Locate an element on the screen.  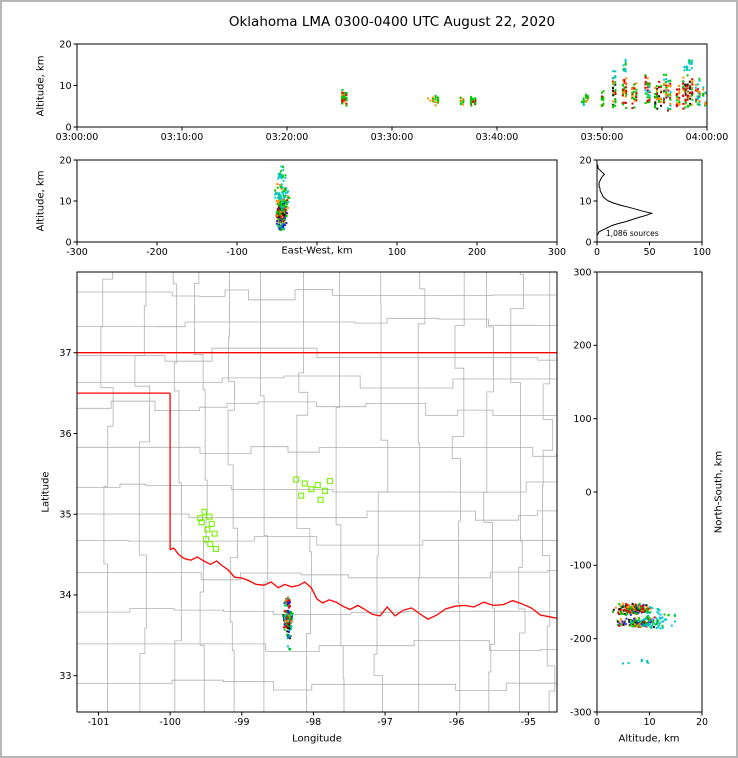
svg-text: -101 is located at coordinates (99, 722).